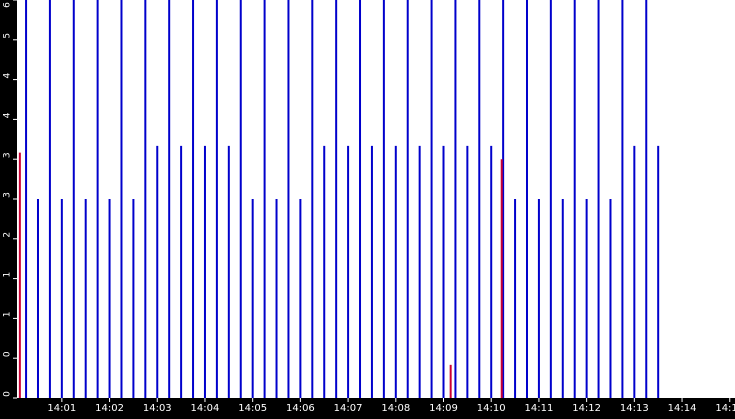 The image size is (735, 419). I want to click on x-tick-label: 14:13, so click(634, 408).